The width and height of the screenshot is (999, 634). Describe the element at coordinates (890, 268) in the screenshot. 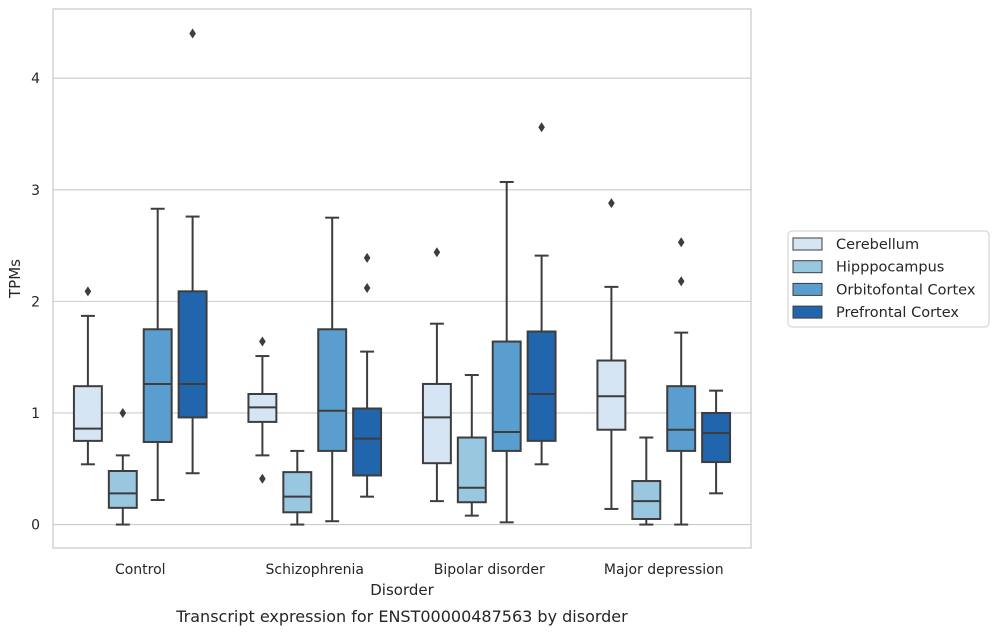

I see `legend-label: Hipppocampus` at that location.